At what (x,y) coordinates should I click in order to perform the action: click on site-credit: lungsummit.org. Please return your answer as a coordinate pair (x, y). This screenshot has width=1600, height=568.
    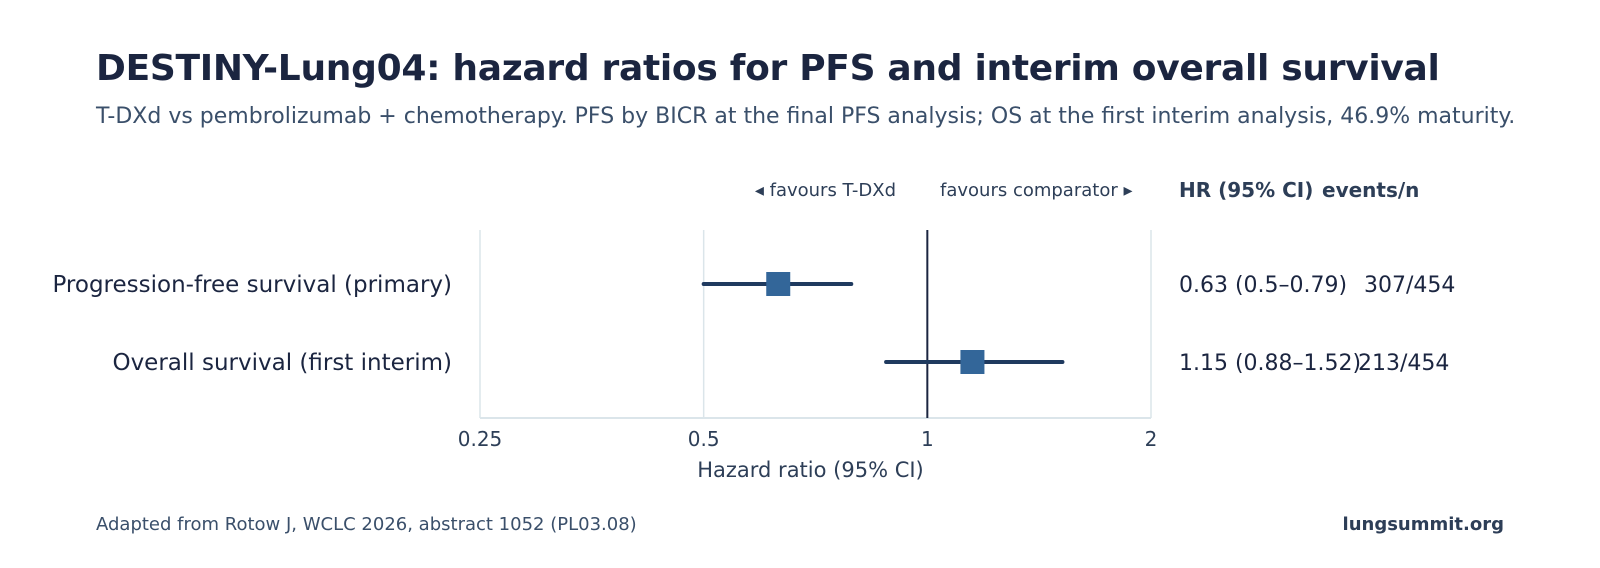
    Looking at the image, I should click on (1423, 524).